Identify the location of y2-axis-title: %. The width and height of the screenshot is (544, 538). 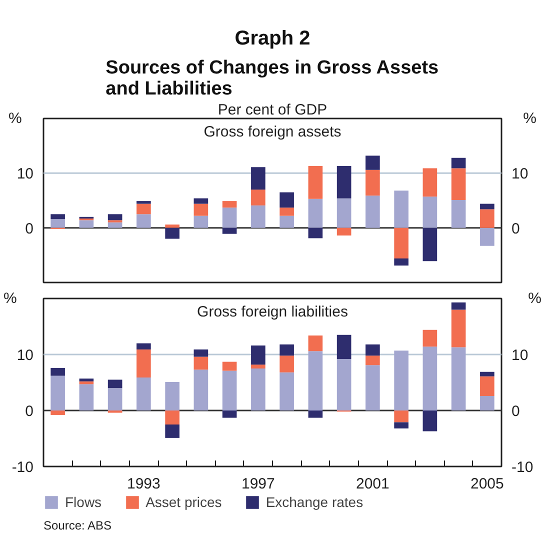
(535, 298).